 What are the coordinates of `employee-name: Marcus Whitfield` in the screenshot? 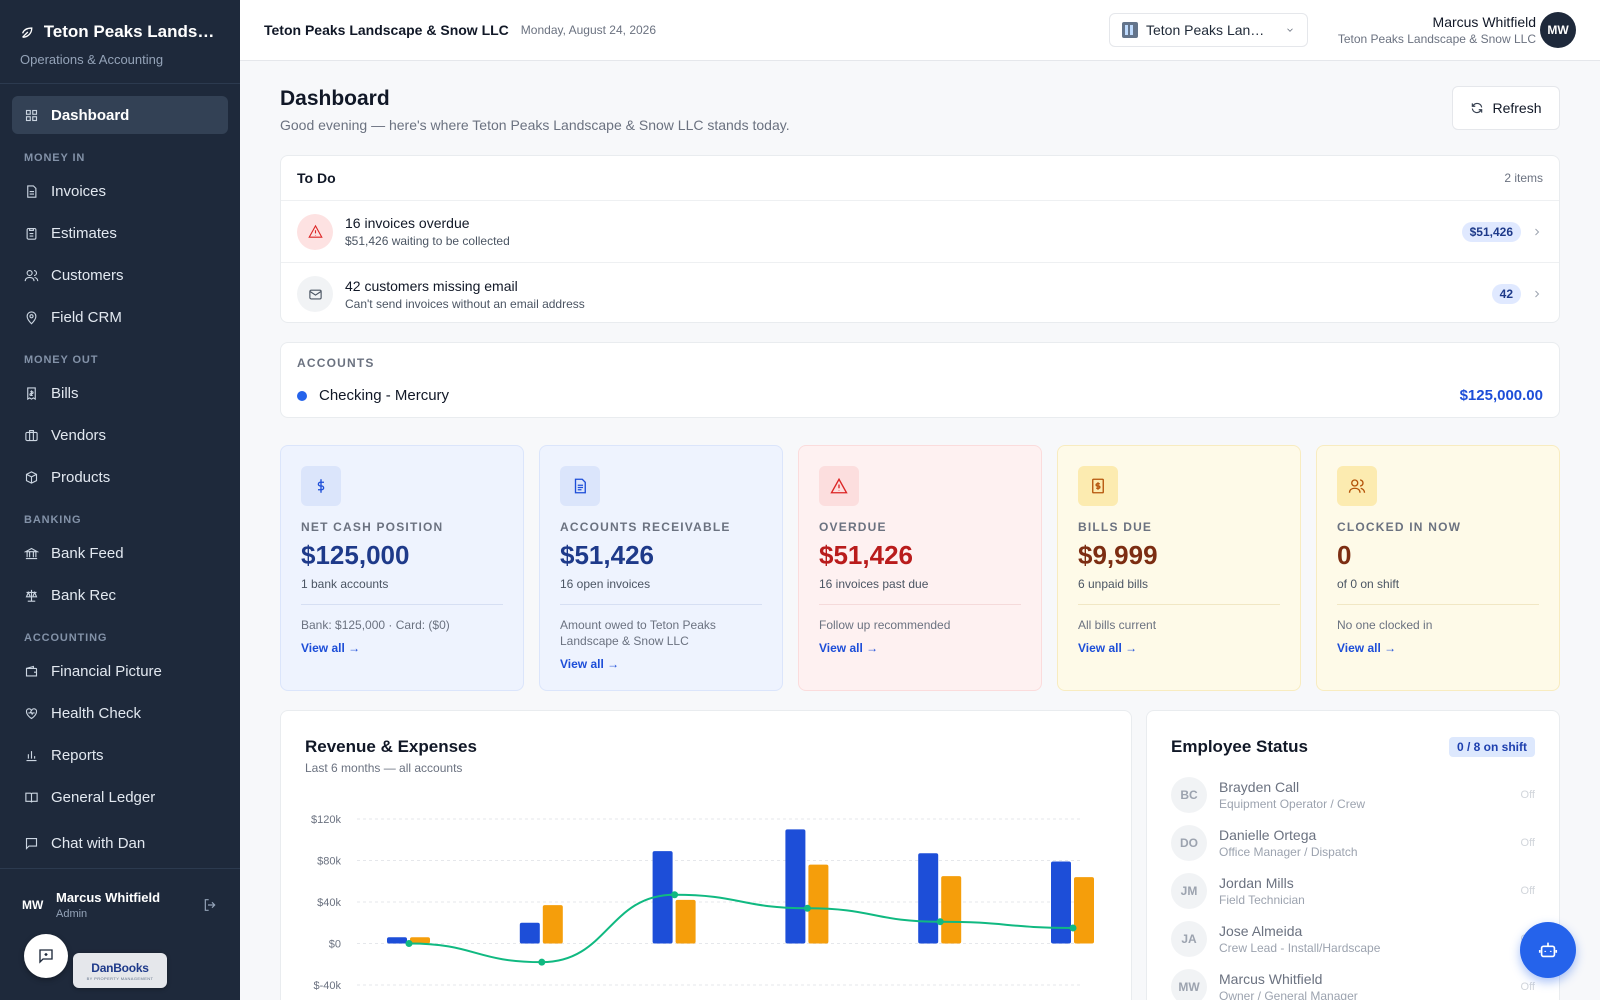 It's located at (1271, 979).